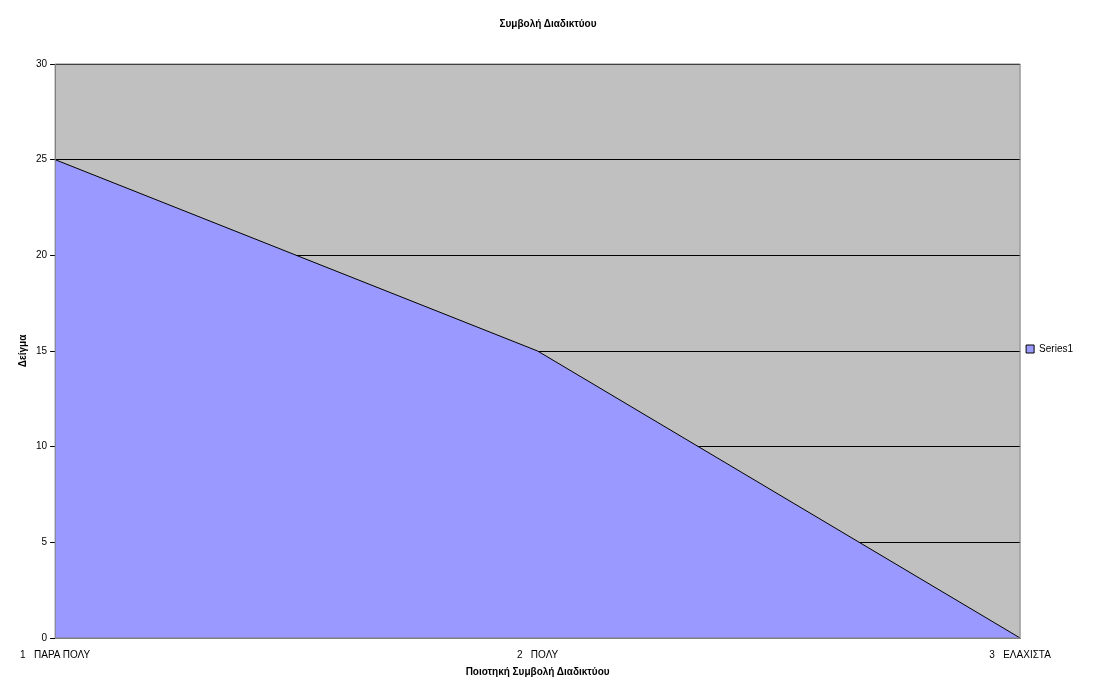  Describe the element at coordinates (537, 671) in the screenshot. I see `x-axis-title: Ποιοτηκή Συμβολή Διαδικτύου` at that location.